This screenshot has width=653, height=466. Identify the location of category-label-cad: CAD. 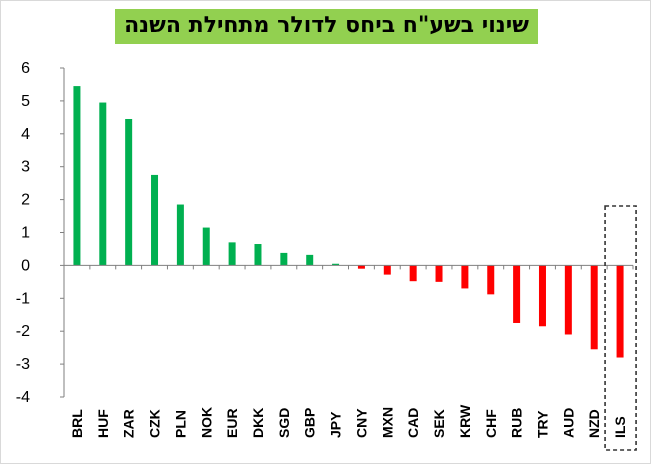
(413, 423).